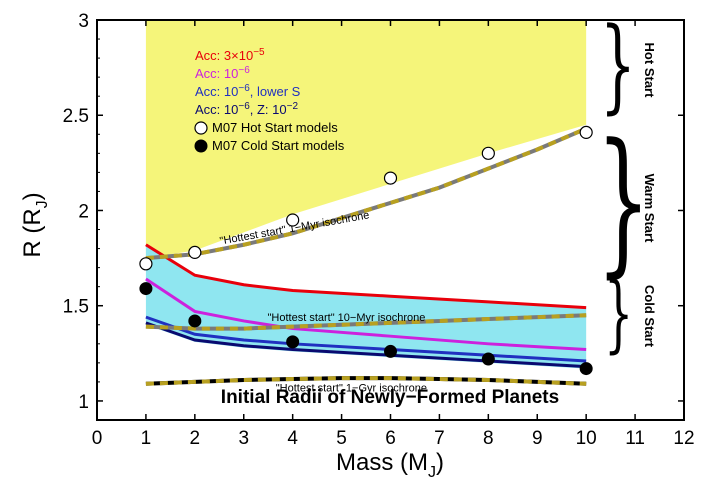 The height and width of the screenshot is (488, 706). I want to click on y-tick-label: 2, so click(83, 211).